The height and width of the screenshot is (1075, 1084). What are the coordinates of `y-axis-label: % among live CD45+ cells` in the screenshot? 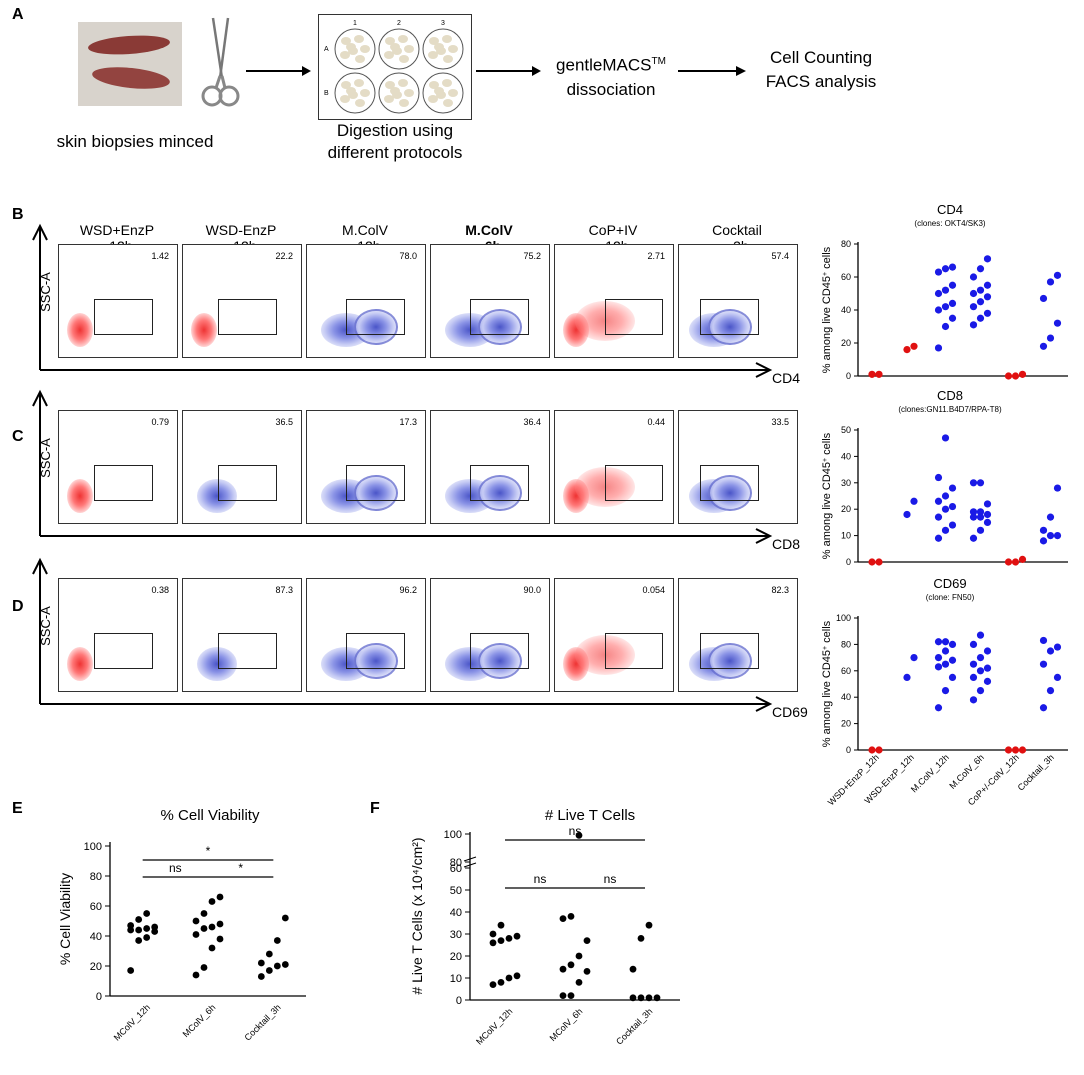 It's located at (827, 683).